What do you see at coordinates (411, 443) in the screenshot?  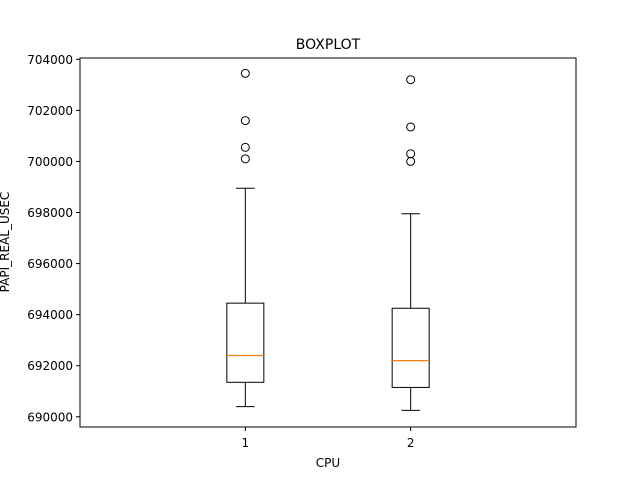 I see `x-tick-label: 2` at bounding box center [411, 443].